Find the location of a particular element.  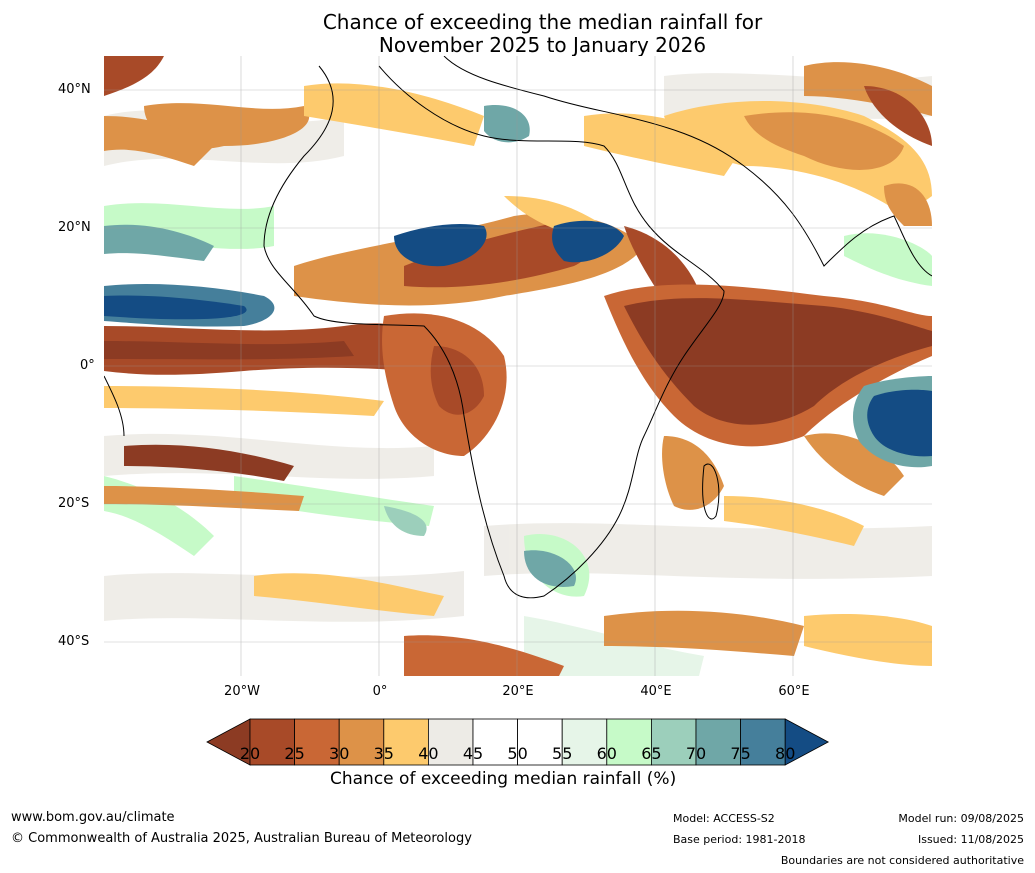

dry-patches-east is located at coordinates (657, 397).